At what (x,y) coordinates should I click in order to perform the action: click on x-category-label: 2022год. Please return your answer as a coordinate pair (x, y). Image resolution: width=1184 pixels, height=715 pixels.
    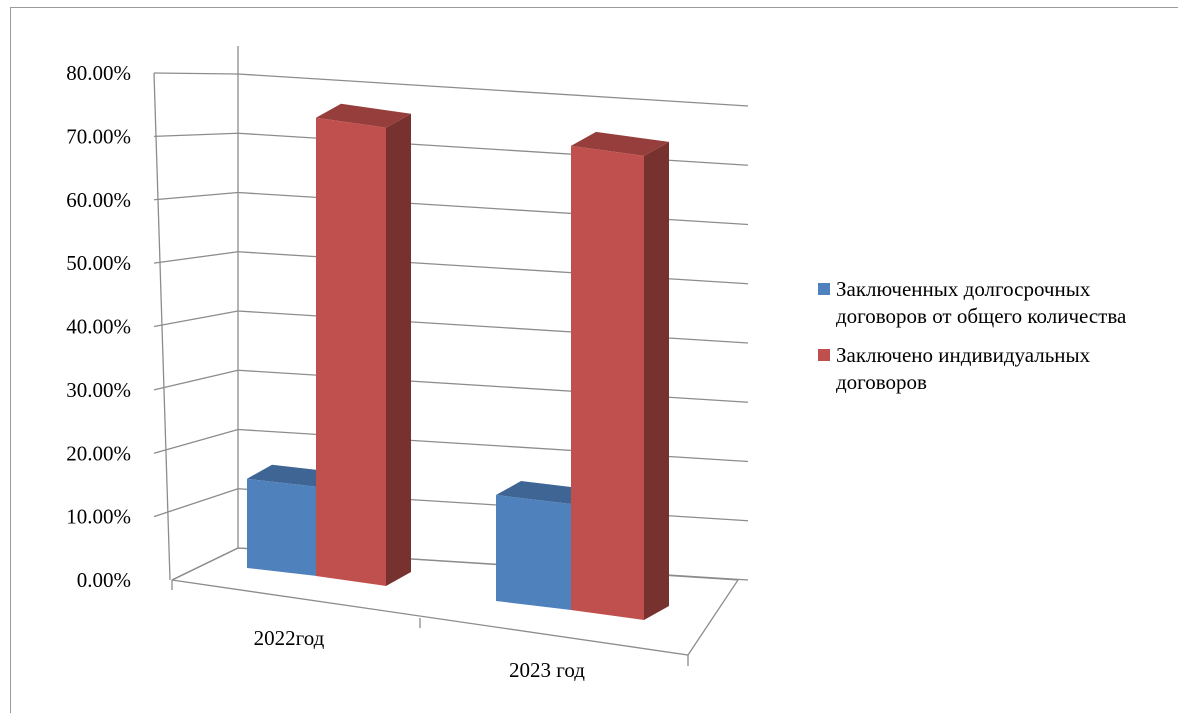
    Looking at the image, I should click on (289, 638).